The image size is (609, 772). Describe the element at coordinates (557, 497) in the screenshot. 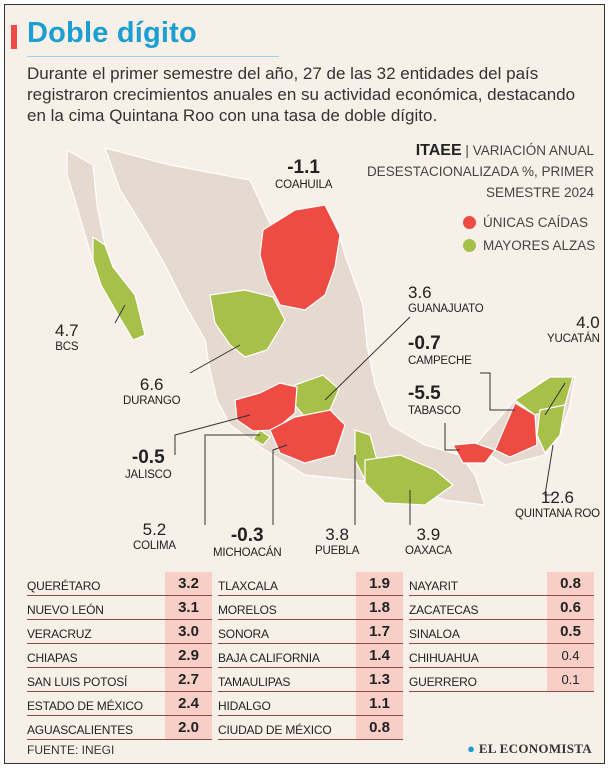

I see `value-quintana-roo: 12.6` at that location.